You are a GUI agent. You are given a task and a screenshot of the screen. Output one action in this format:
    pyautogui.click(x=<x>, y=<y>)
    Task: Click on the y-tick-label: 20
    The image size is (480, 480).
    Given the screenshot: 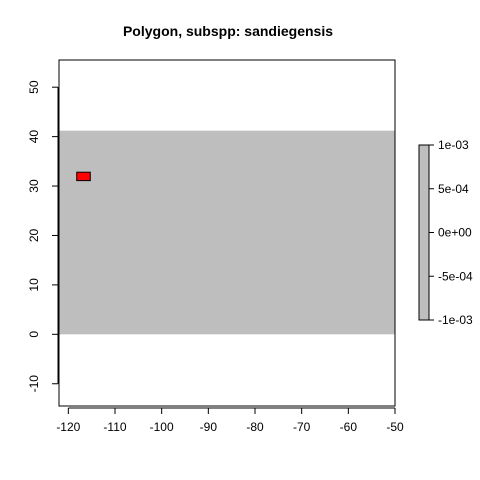 What is the action you would take?
    pyautogui.click(x=34, y=235)
    